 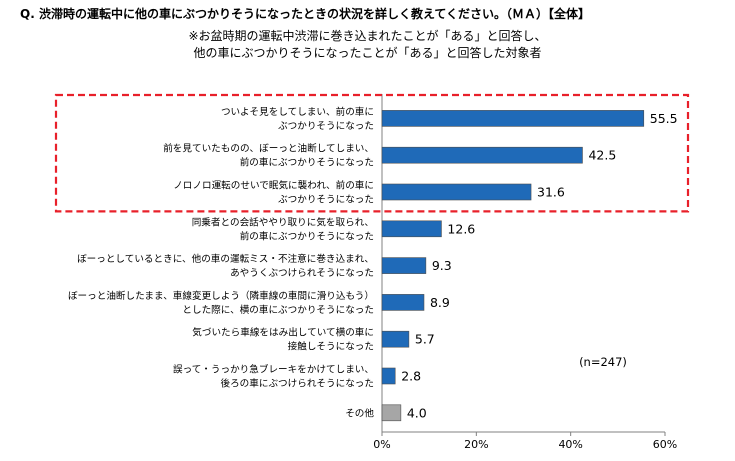 I want to click on category-label: ぼーっとしているときに、他の車の運転ミス・不注意に巻き込まれ、, so click(x=225, y=259).